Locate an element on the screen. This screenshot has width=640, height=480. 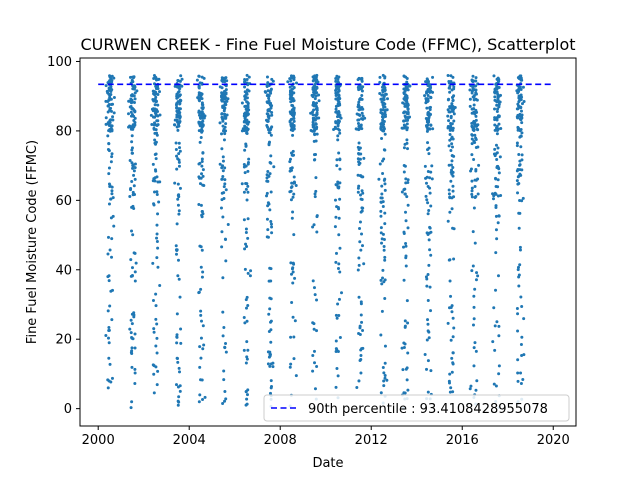
y-axis-ticks: 0 20 40 60 80 100 is located at coordinates (63, 236).